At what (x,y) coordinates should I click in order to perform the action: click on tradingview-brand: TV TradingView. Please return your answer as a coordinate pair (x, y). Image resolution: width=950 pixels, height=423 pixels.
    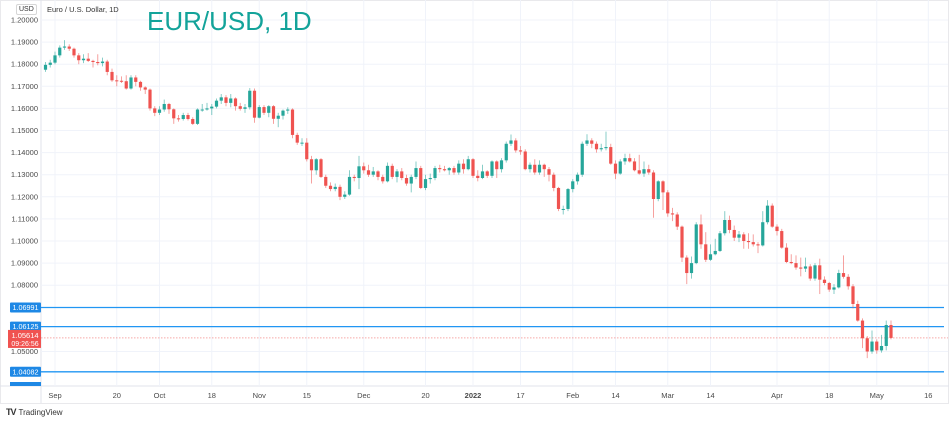
    Looking at the image, I should click on (34, 412).